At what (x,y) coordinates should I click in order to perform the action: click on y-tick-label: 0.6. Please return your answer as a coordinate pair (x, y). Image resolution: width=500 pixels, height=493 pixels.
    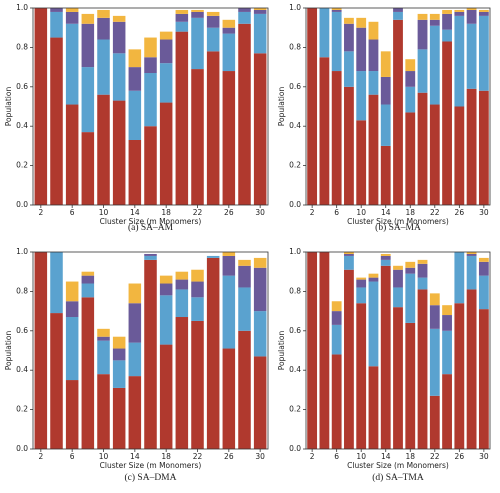
    Looking at the image, I should click on (22, 86).